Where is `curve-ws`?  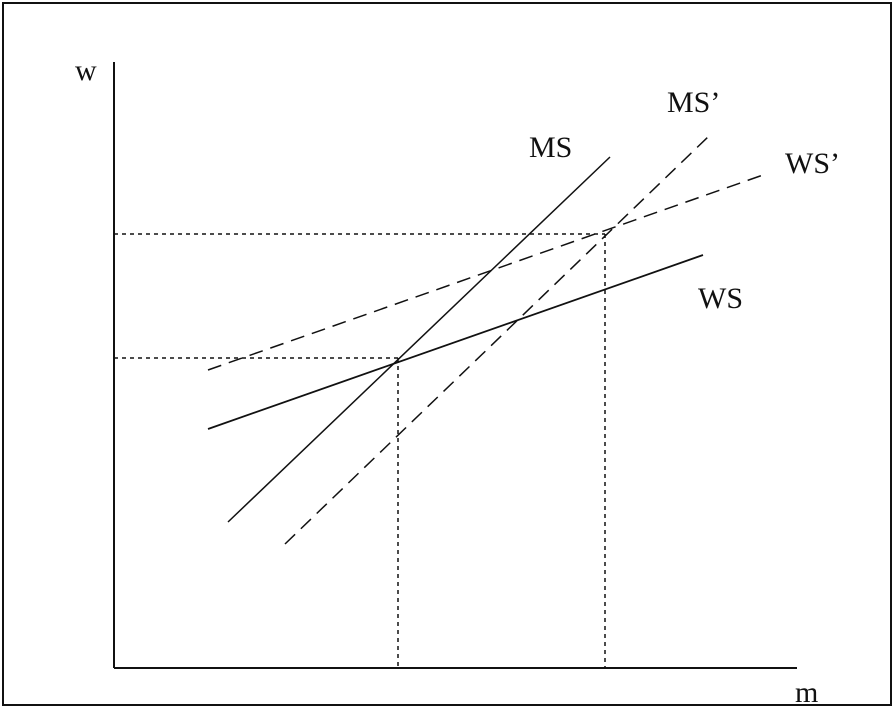
curve-ws is located at coordinates (455, 342).